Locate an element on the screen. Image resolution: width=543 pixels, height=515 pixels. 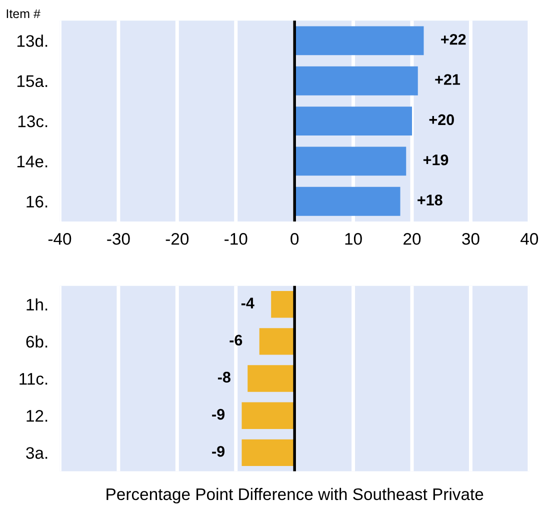
x-tick-label: 20 is located at coordinates (412, 239).